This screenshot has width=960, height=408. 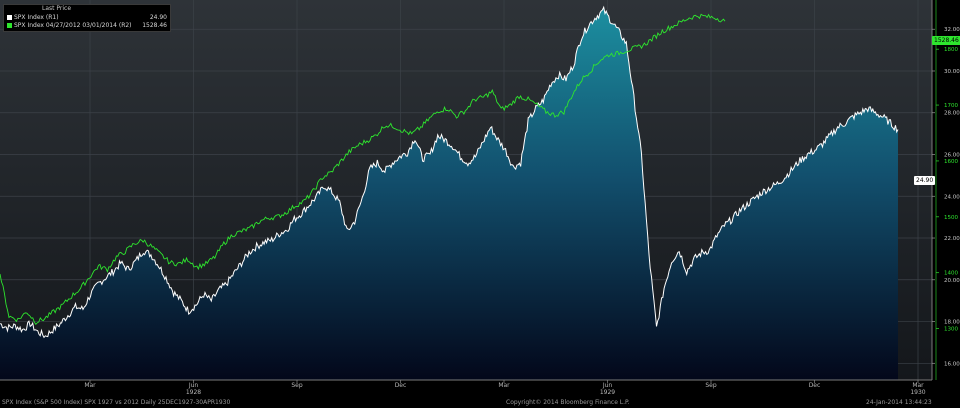 I want to click on legend-series2-label: SPX Index 04/27/2012 03/01/2014 (R2), so click(x=73, y=25).